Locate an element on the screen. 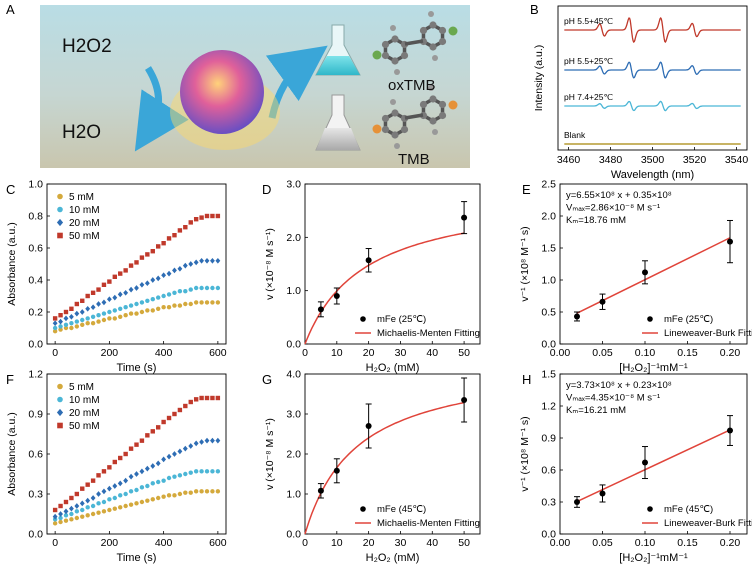 Image resolution: width=752 pixels, height=570 pixels. x-tick-label: 200 is located at coordinates (110, 353).